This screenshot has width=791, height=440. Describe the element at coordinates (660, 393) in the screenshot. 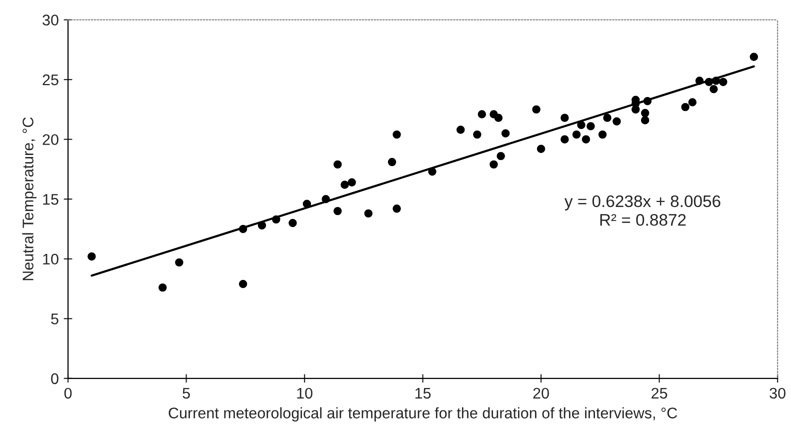

I see `x-tick-label: 25` at that location.